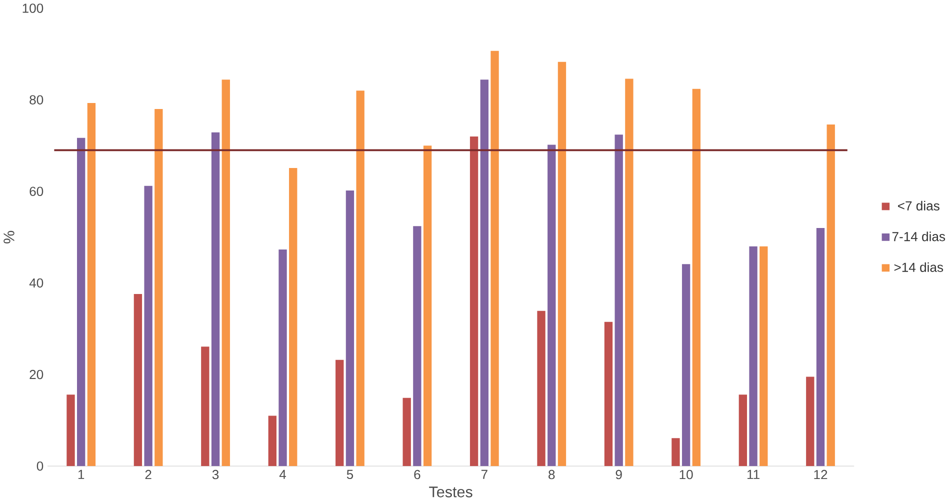  I want to click on y-tick-label: 80, so click(37, 99).